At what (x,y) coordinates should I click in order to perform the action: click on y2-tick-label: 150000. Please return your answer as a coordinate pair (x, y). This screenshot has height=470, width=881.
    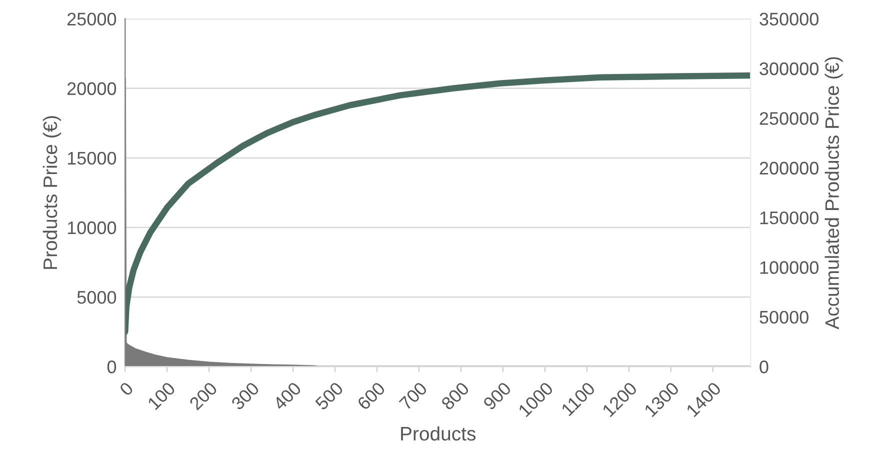
    Looking at the image, I should click on (789, 217).